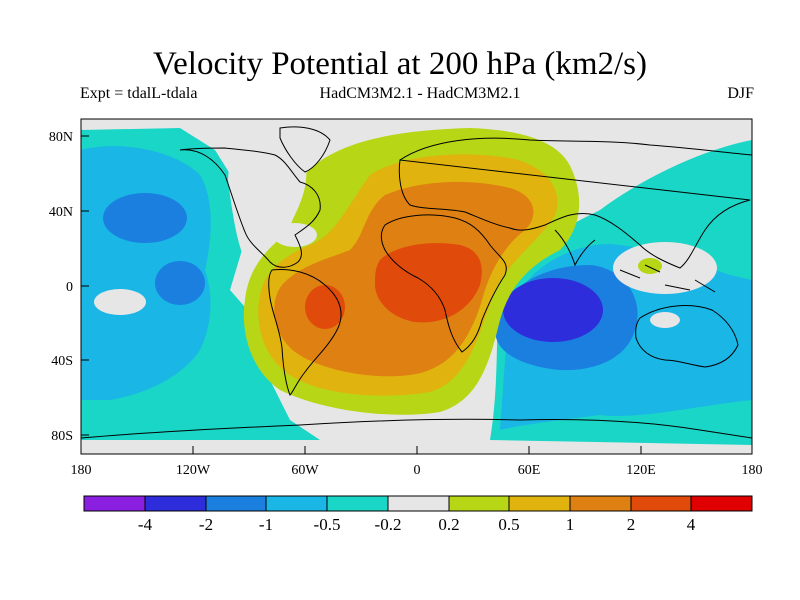 This screenshot has width=800, height=600. I want to click on field-negative-pacific-blue-south, so click(180, 283).